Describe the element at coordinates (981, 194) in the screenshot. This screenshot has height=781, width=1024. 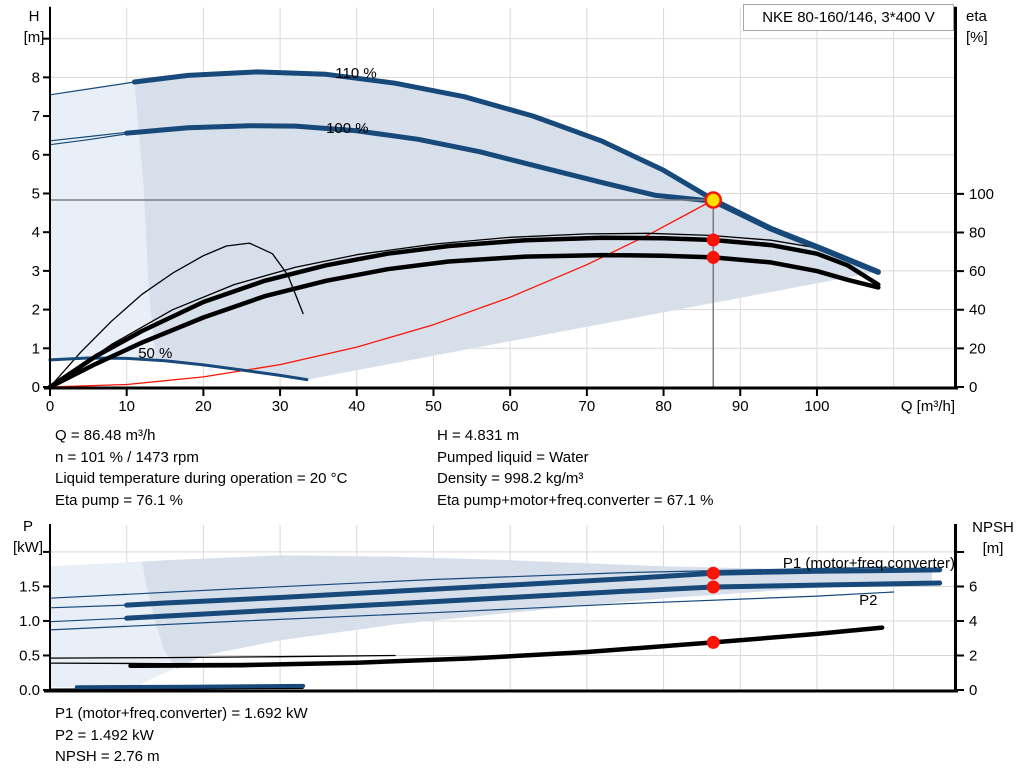
I see `y-right-tick-label: 100` at that location.